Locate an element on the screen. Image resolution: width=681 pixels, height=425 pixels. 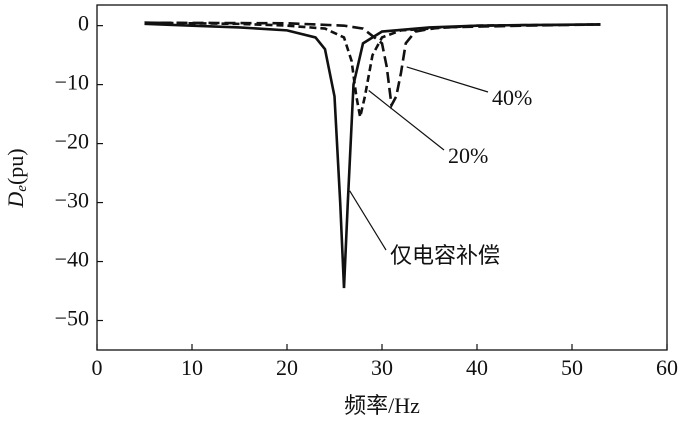
y-tick-label: −30 is located at coordinates (72, 200).